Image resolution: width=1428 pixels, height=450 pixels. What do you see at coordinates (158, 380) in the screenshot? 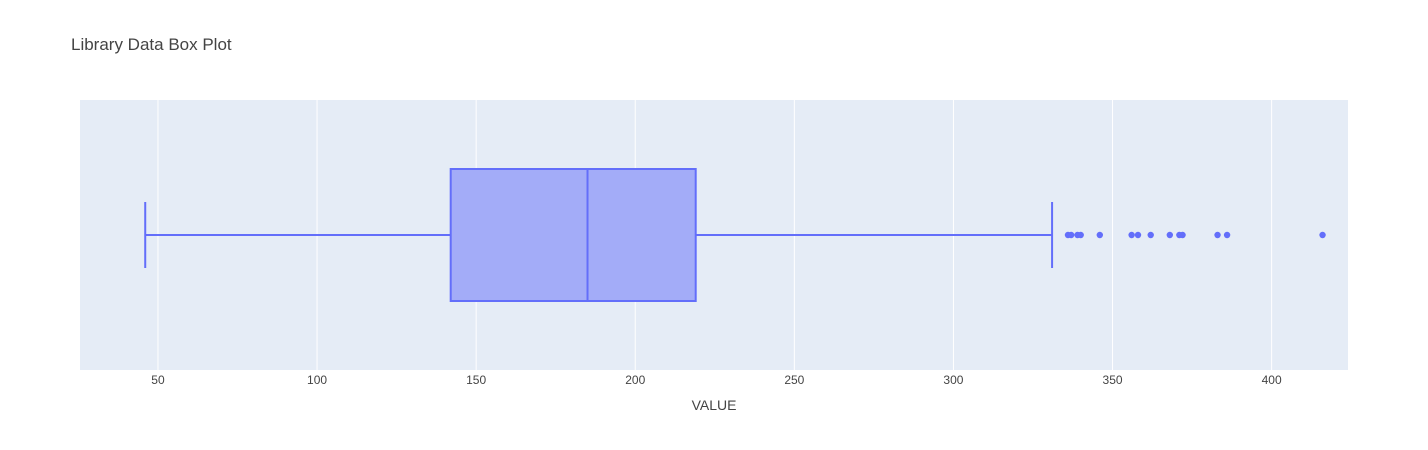
I see `x-tick-label-50: 50` at bounding box center [158, 380].